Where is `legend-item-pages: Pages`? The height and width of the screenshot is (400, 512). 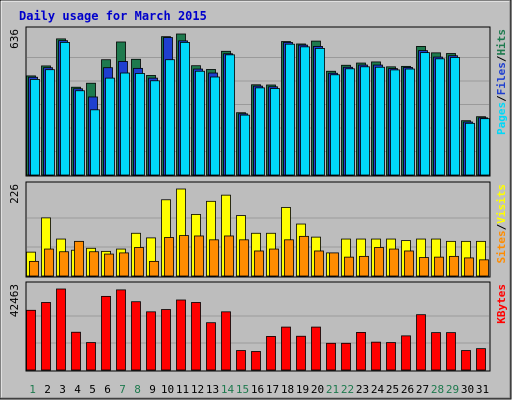 legend-item-pages: Pages is located at coordinates (501, 118).